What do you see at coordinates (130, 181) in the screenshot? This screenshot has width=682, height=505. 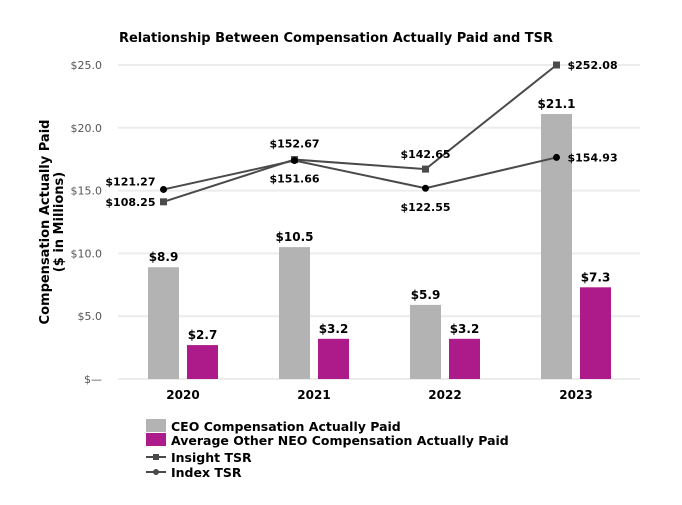 I see `tsr-data-label: $121.27` at bounding box center [130, 181].